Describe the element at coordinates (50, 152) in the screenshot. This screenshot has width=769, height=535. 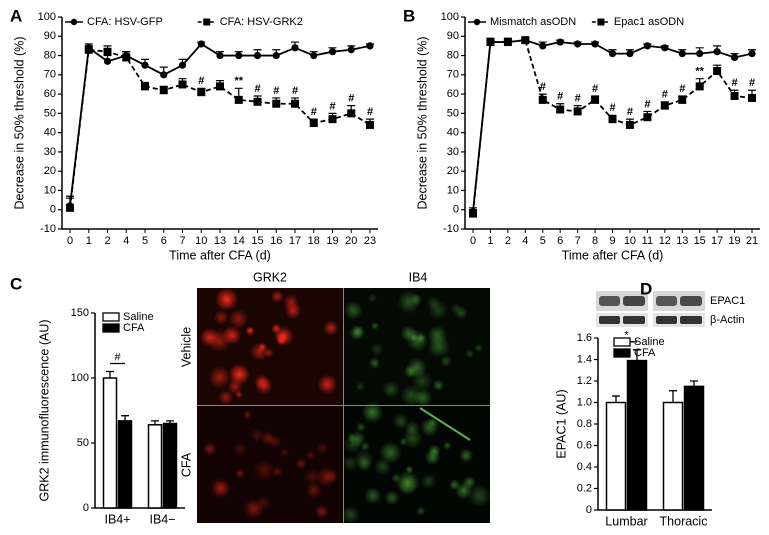
I see `y-tick-label: 30` at that location.